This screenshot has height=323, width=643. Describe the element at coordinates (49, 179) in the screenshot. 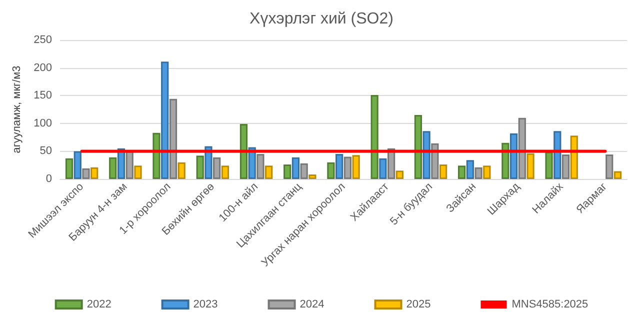

I see `y-tick-label: 0` at that location.